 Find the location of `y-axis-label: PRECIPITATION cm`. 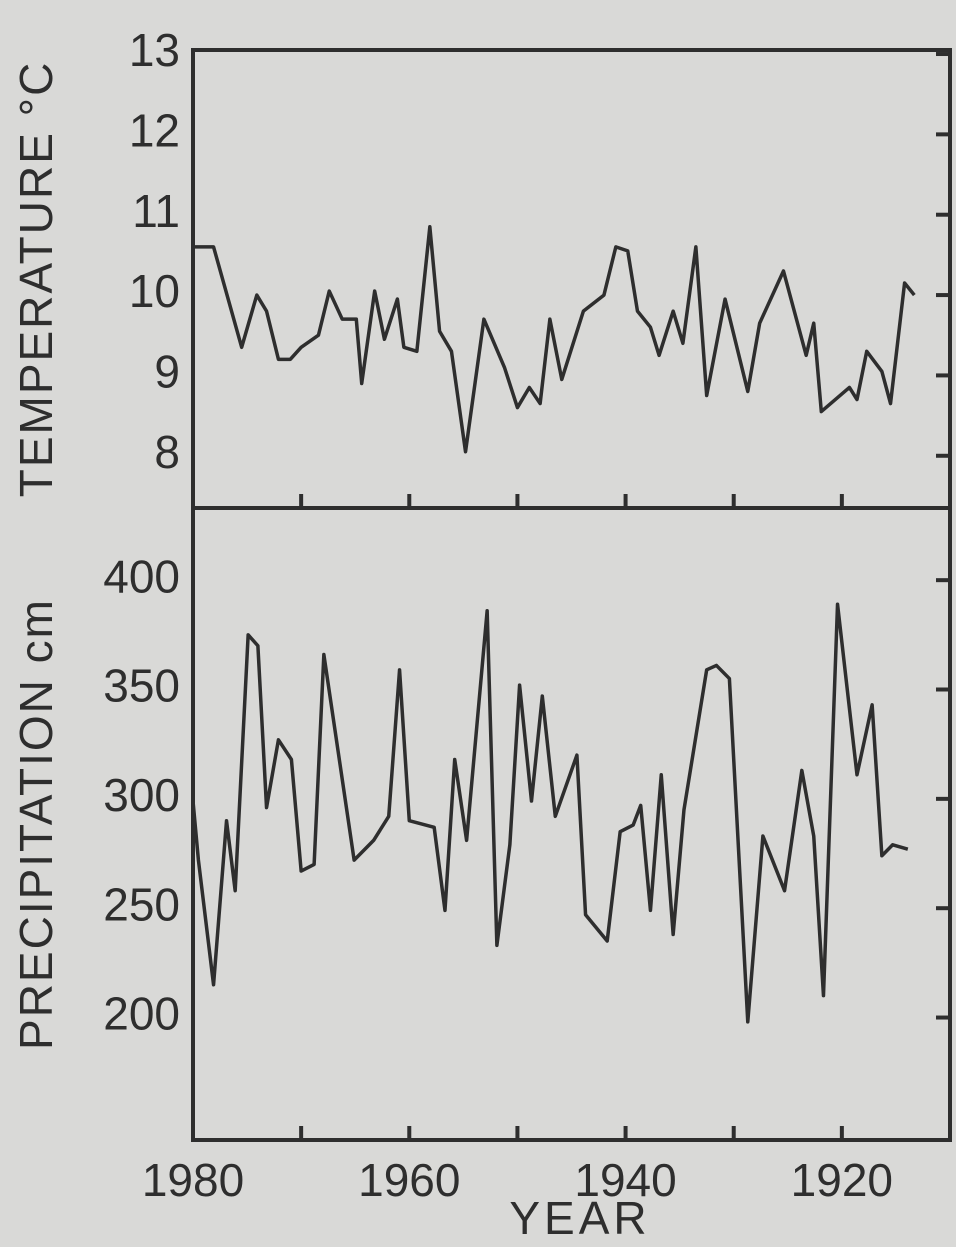

y-axis-label: PRECIPITATION cm is located at coordinates (36, 824).